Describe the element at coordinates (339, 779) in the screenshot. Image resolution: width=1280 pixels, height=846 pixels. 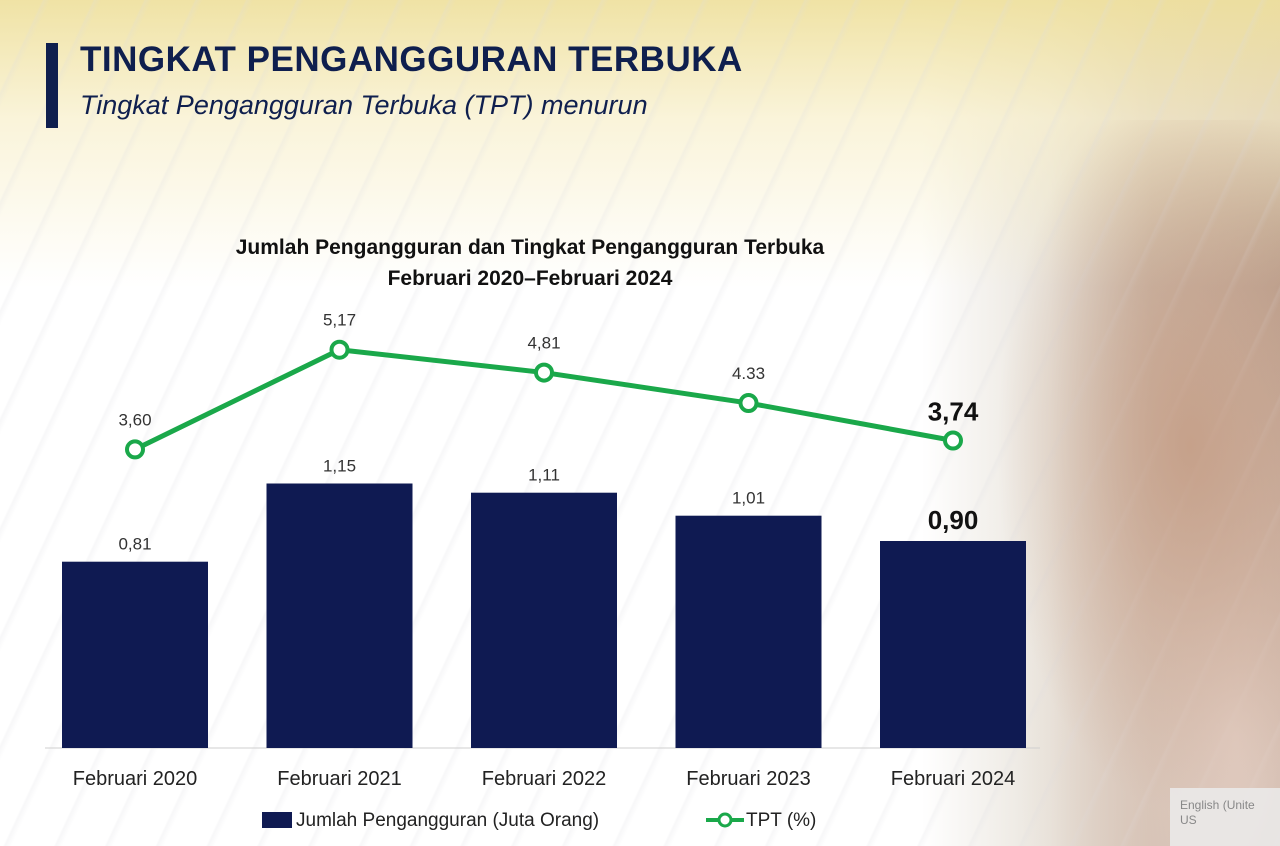
I see `category-label-2: Februari 2021` at that location.